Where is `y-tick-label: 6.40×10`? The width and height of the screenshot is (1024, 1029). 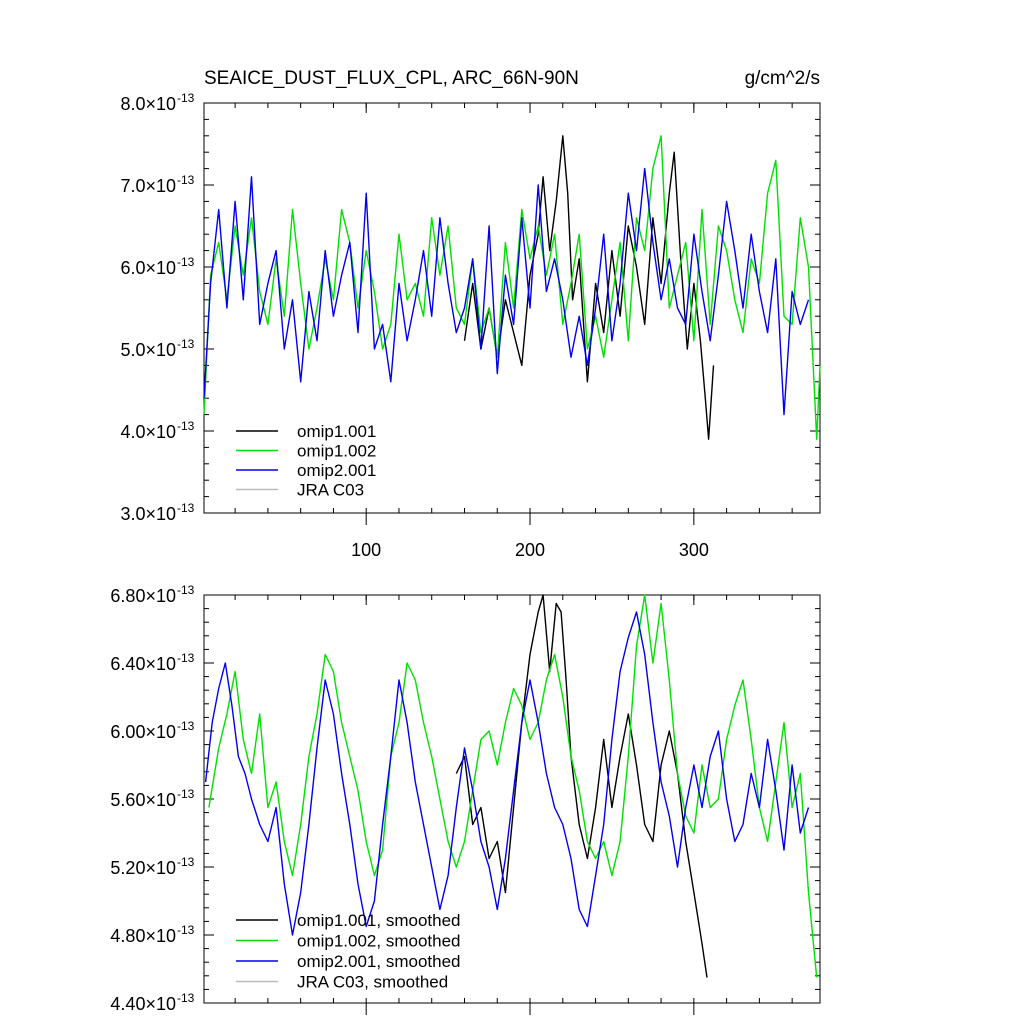
y-tick-label: 6.40×10 is located at coordinates (143, 664).